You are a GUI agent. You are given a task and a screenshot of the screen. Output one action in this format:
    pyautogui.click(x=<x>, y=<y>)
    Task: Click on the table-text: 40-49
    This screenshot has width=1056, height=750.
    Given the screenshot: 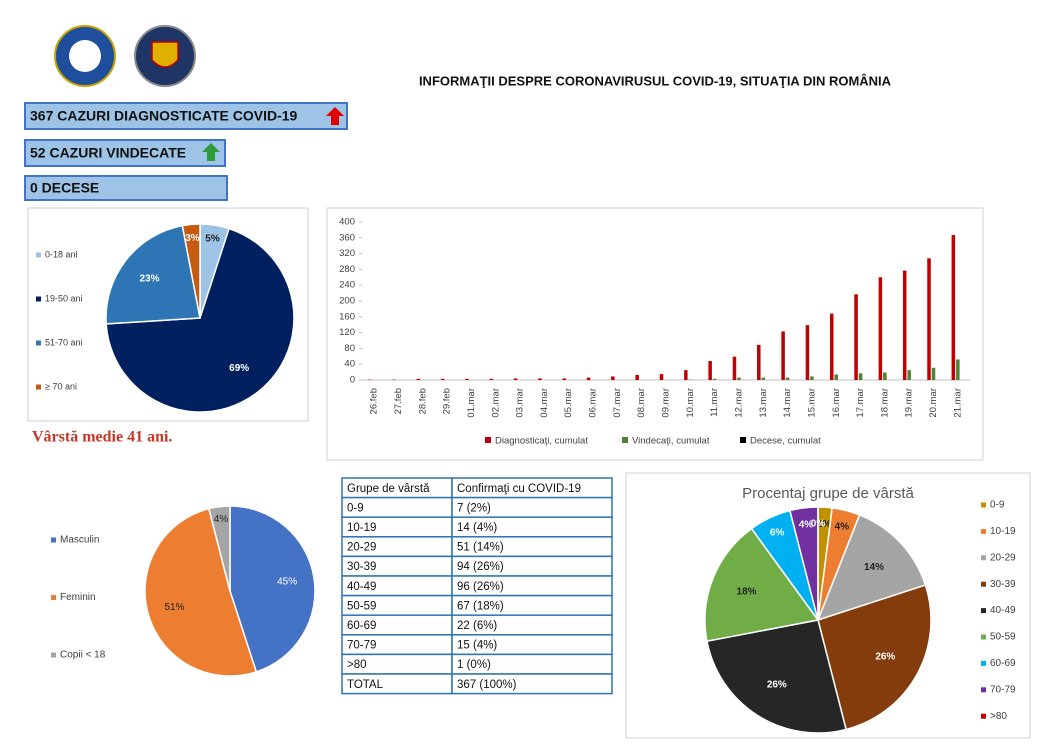 What is the action you would take?
    pyautogui.click(x=361, y=587)
    